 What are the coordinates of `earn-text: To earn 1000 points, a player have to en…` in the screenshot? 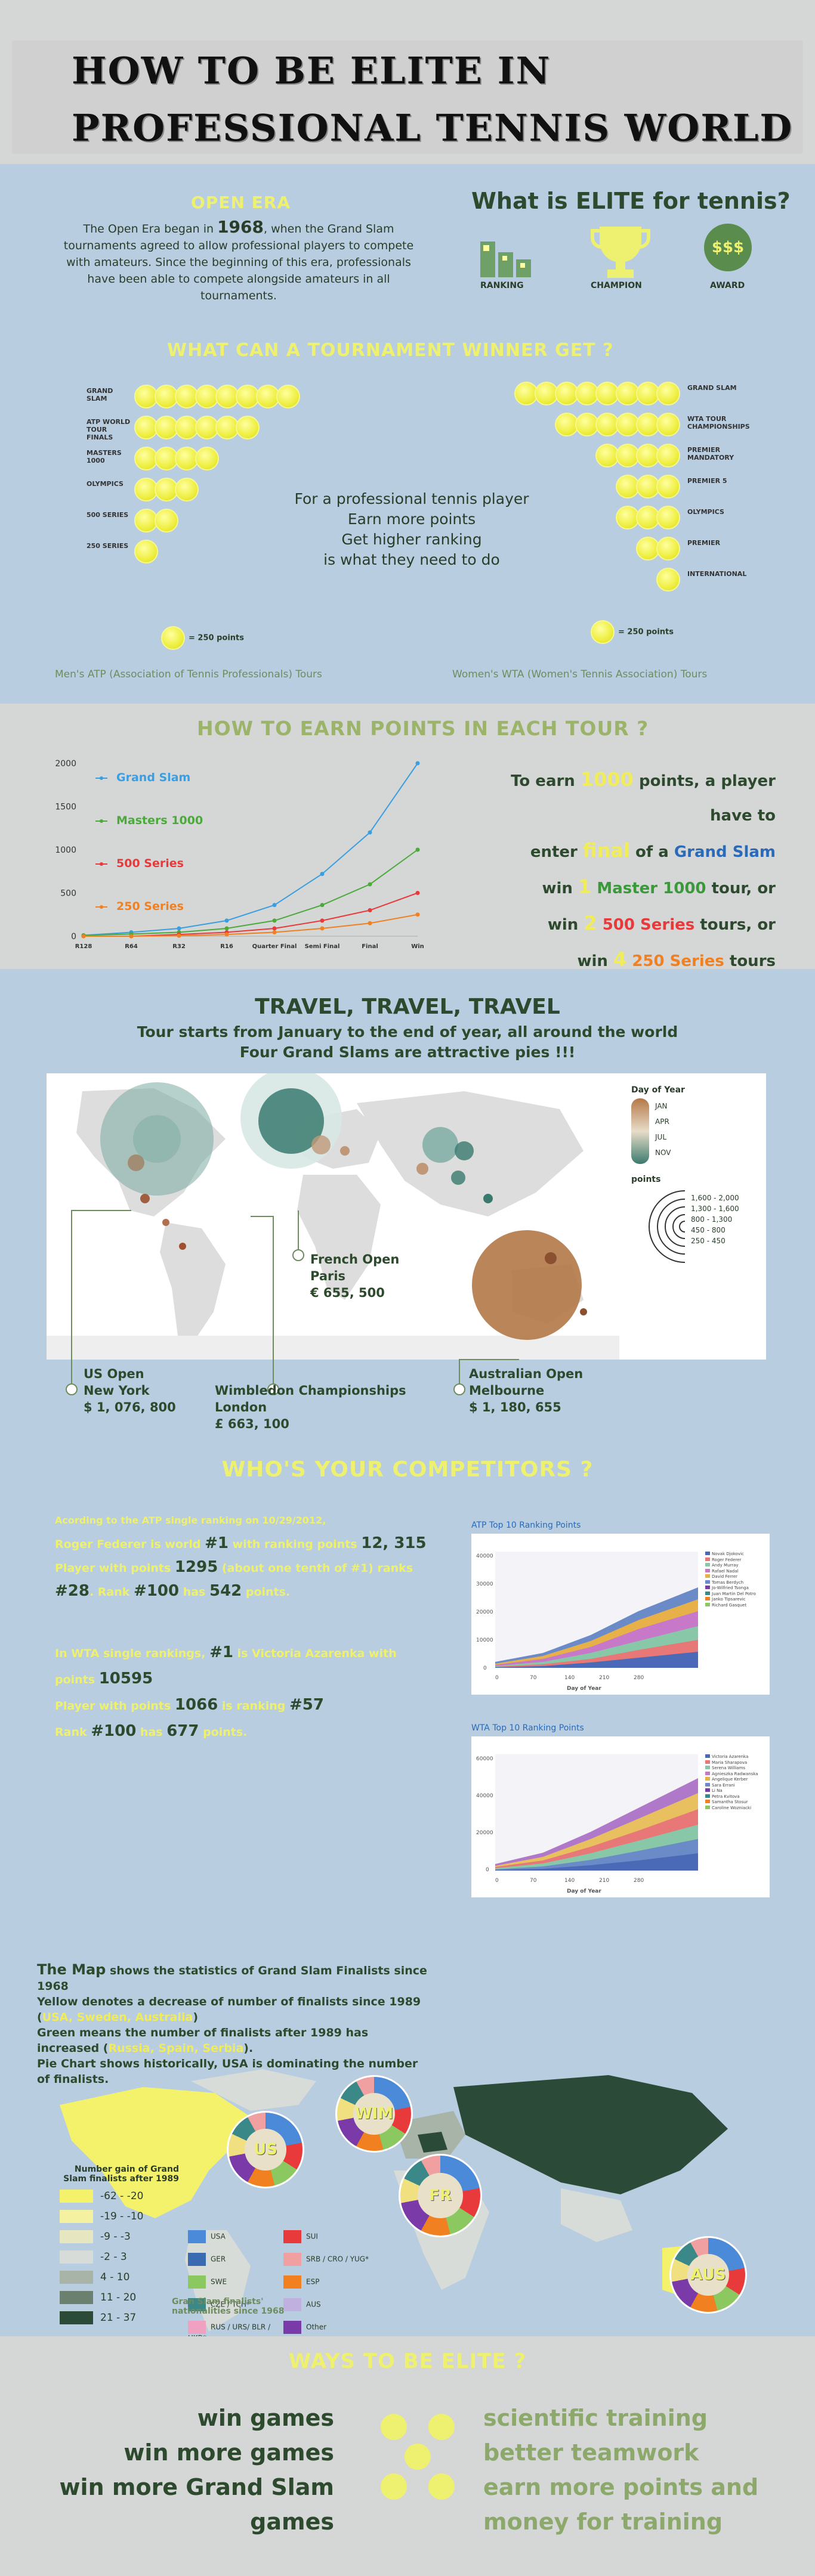 It's located at (626, 871).